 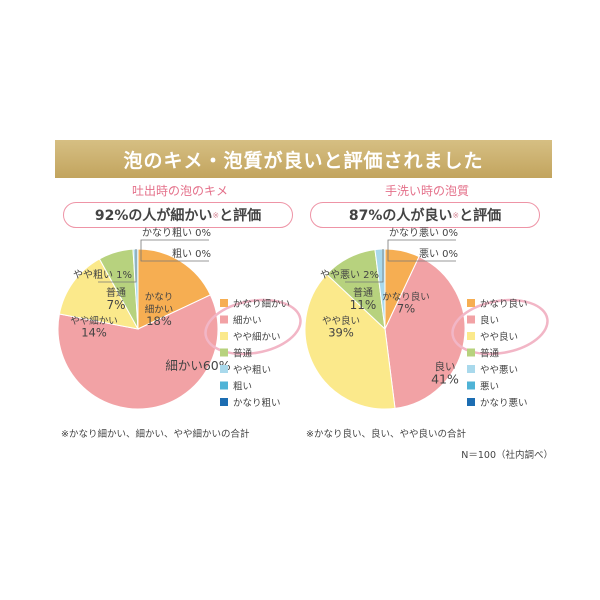 I want to click on legend-label-3: やや細かい, so click(x=257, y=337).